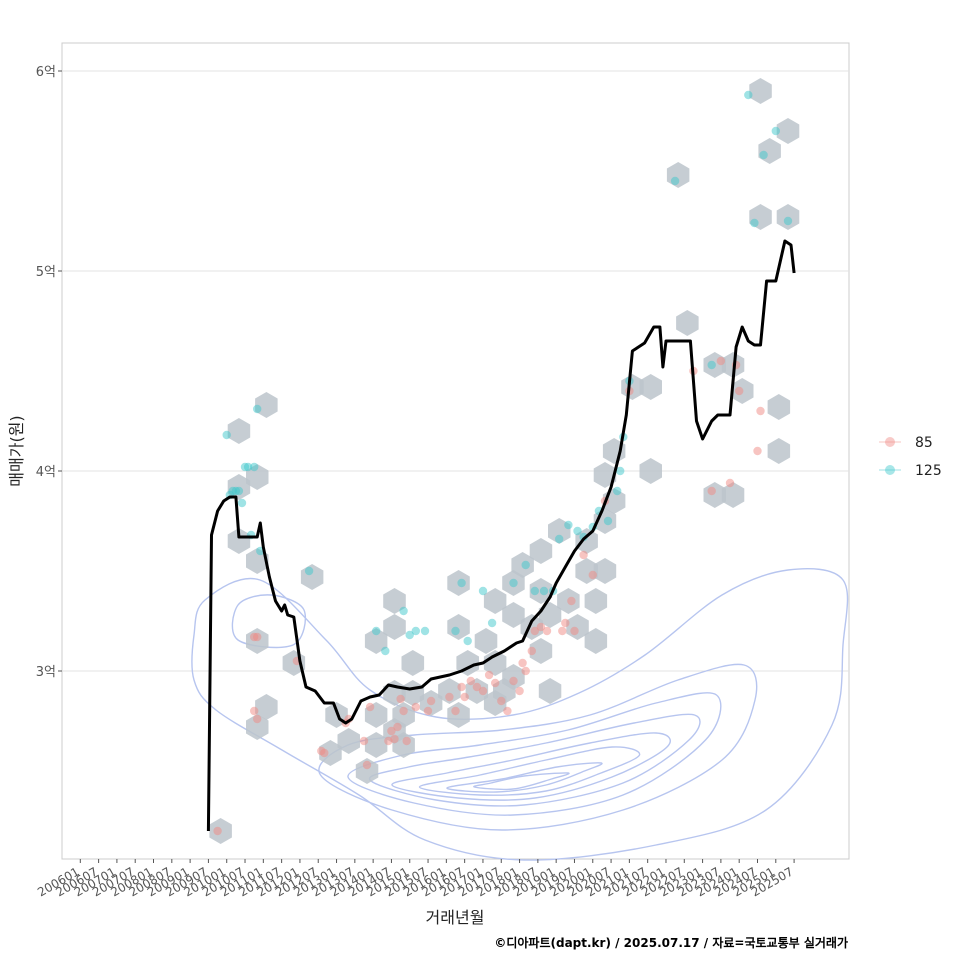  I want to click on legend: 85 125, so click(910, 457).